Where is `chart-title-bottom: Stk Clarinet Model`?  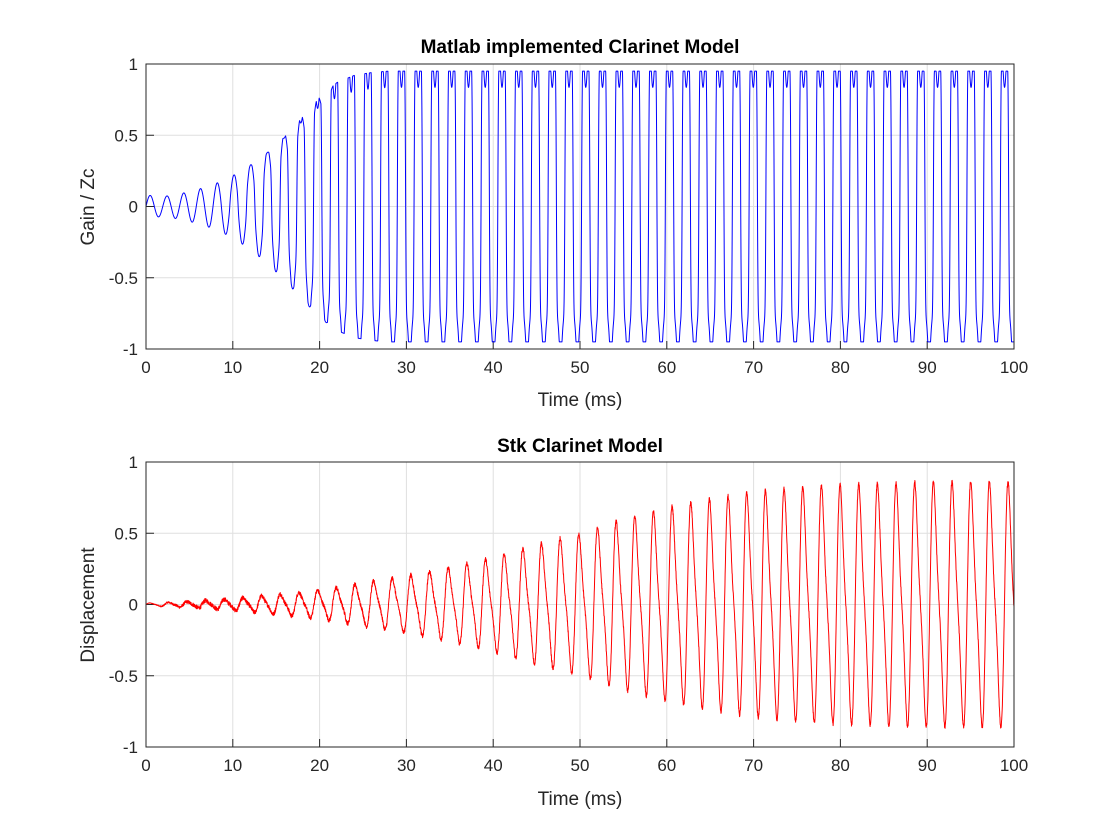
chart-title-bottom: Stk Clarinet Model is located at coordinates (580, 446).